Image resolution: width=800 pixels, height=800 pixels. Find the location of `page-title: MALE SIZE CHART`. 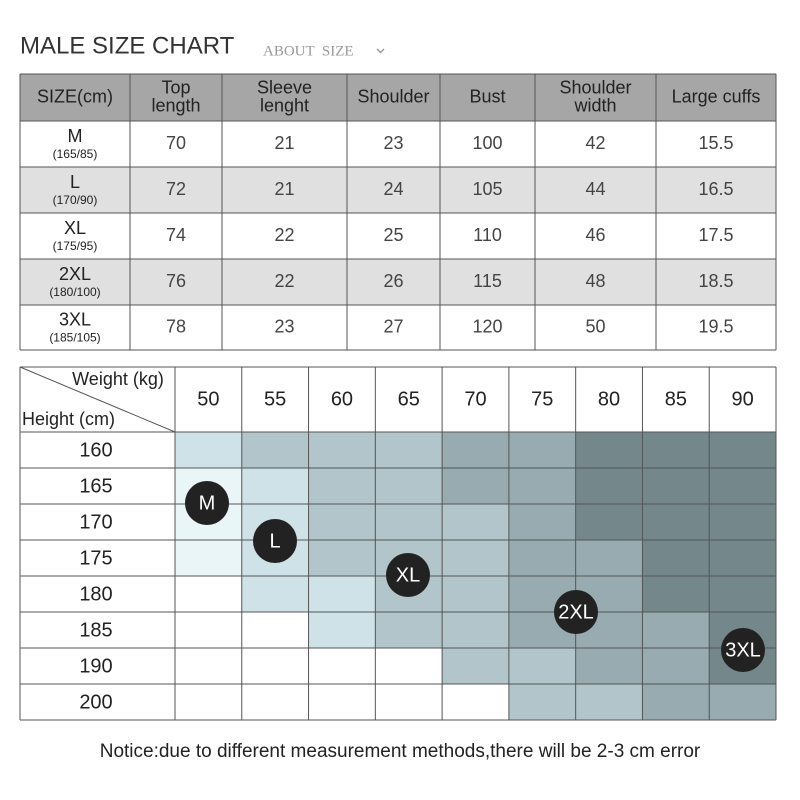

page-title: MALE SIZE CHART is located at coordinates (127, 45).